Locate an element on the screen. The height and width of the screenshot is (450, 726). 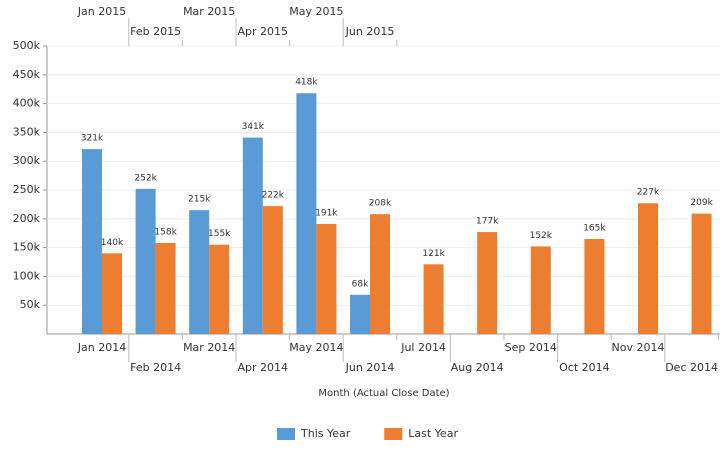
value-label: 165k is located at coordinates (594, 228).